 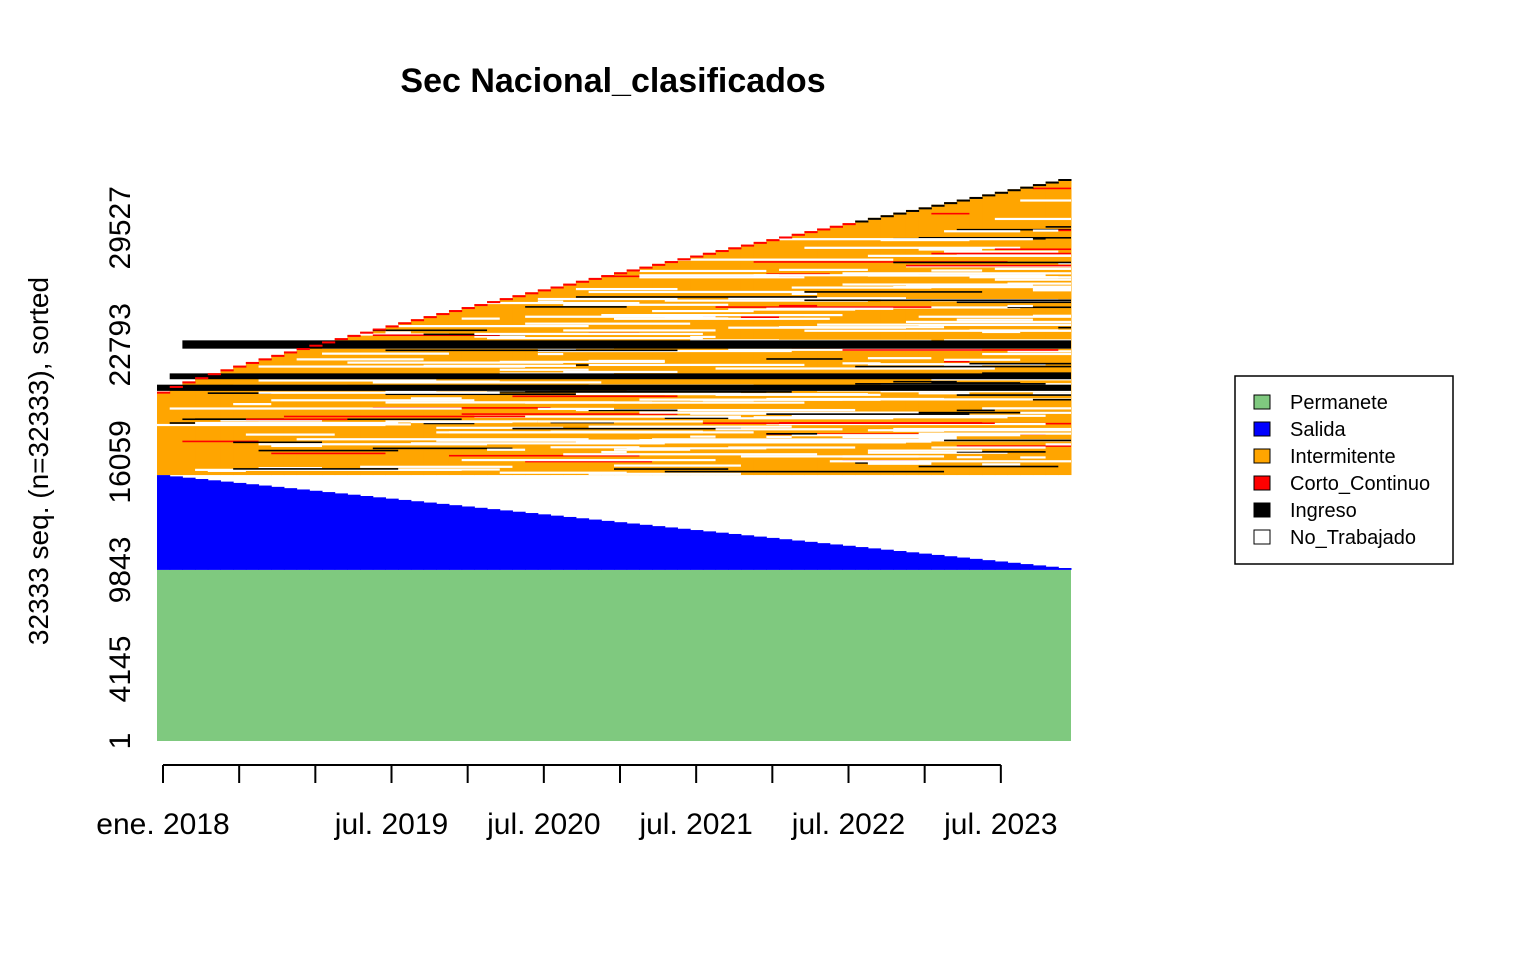 What do you see at coordinates (614, 655) in the screenshot?
I see `permanete-area` at bounding box center [614, 655].